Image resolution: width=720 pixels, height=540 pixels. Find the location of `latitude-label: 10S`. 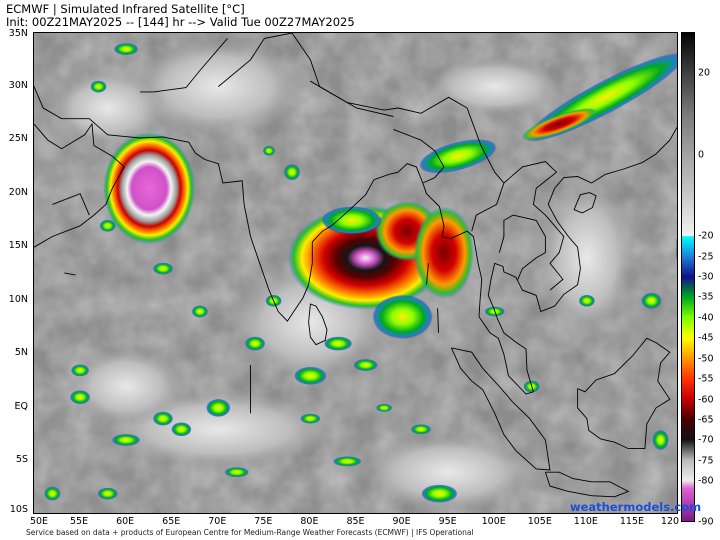

latitude-label: 10S is located at coordinates (18, 509).